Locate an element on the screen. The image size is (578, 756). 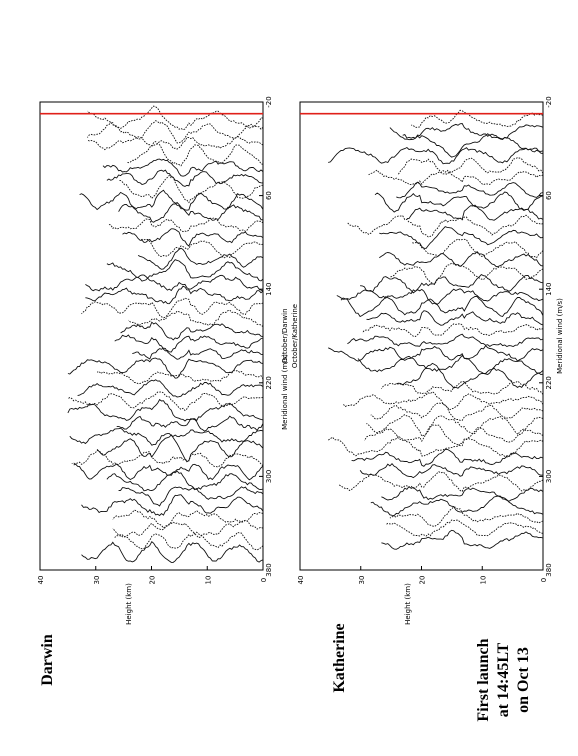
label-katherine: Katherine is located at coordinates (339, 657).